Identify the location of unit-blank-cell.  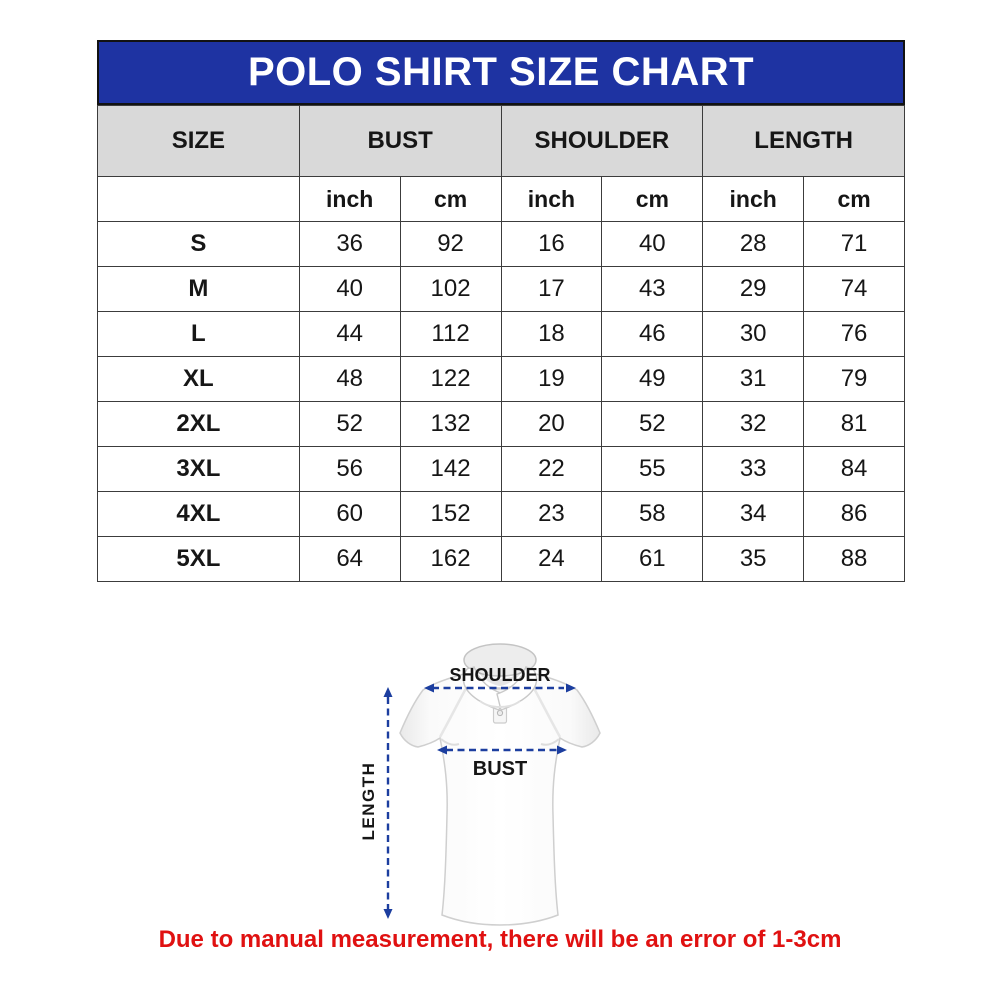
(198, 199).